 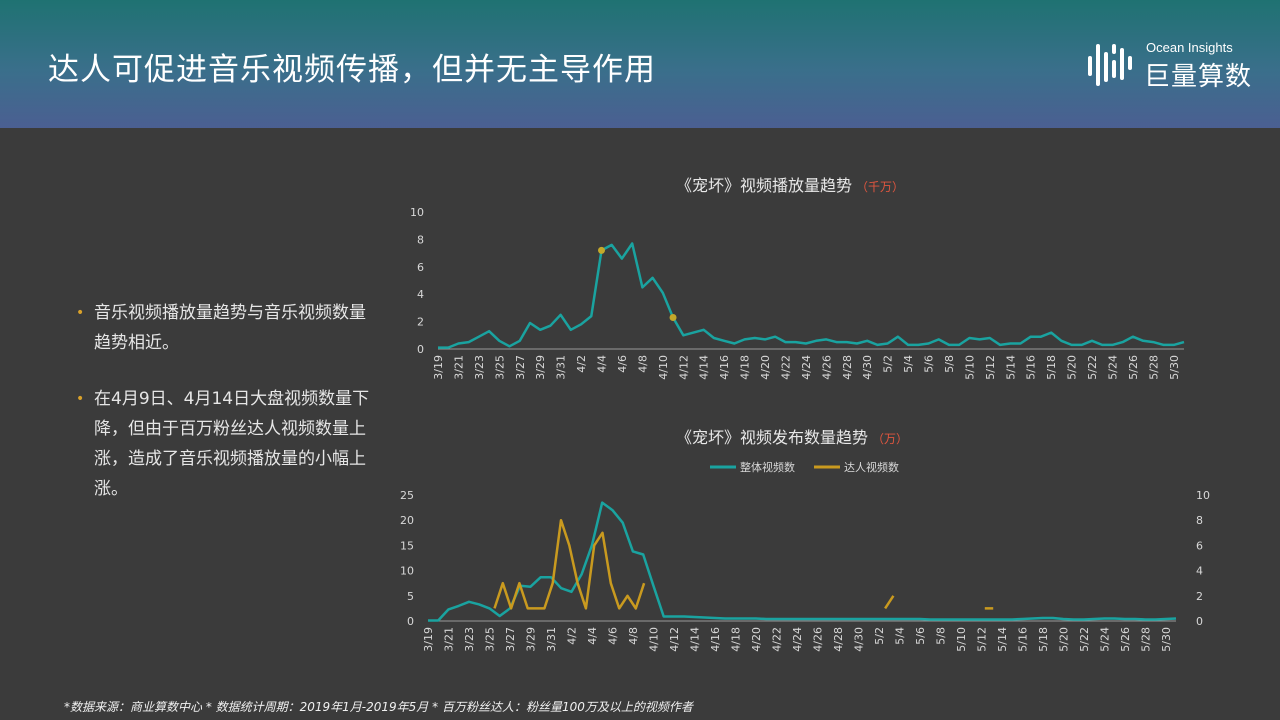 I want to click on y2-tick-label: 2, so click(x=1199, y=596).